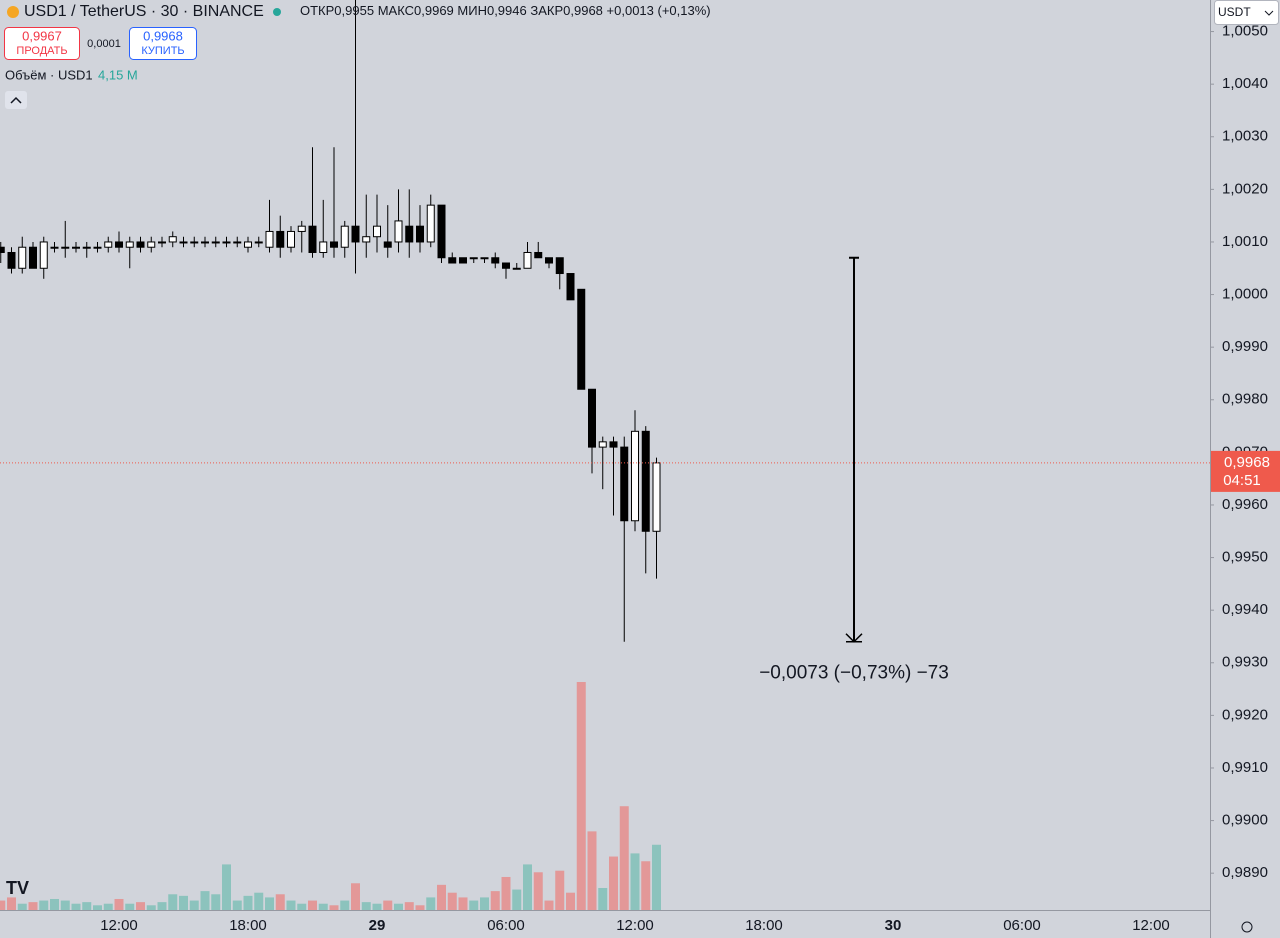 The width and height of the screenshot is (1280, 938). I want to click on collapse-button, so click(16, 100).